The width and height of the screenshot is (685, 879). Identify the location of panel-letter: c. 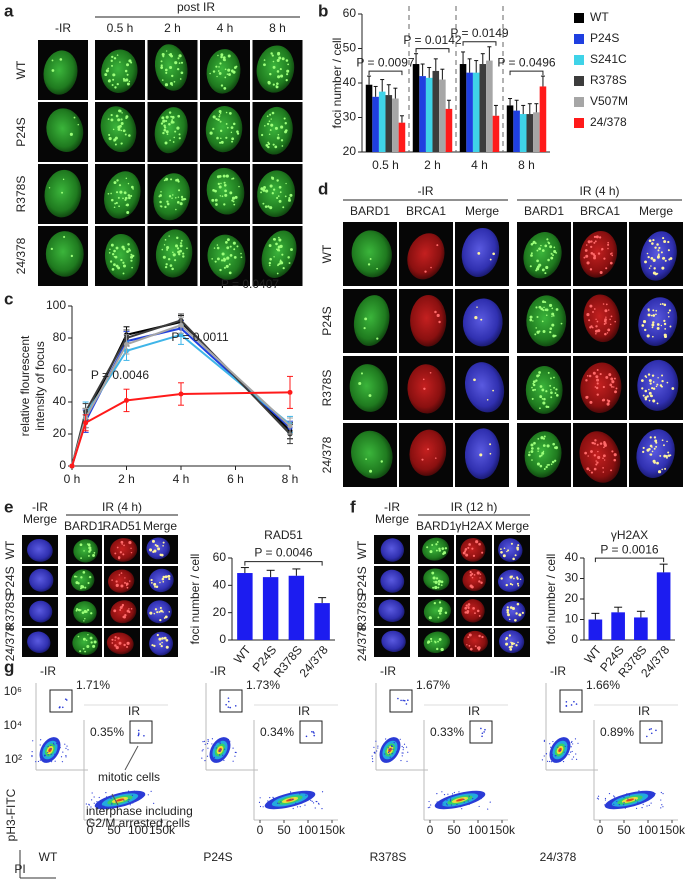
(8, 298).